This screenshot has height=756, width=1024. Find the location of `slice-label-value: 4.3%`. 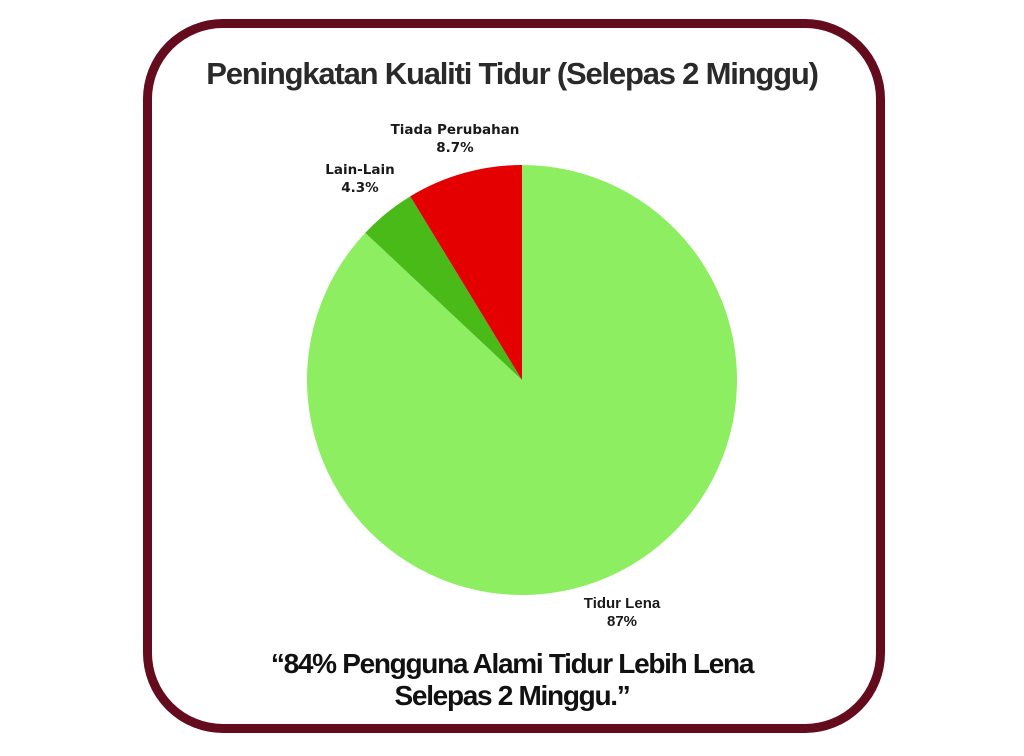

slice-label-value: 4.3% is located at coordinates (360, 188).